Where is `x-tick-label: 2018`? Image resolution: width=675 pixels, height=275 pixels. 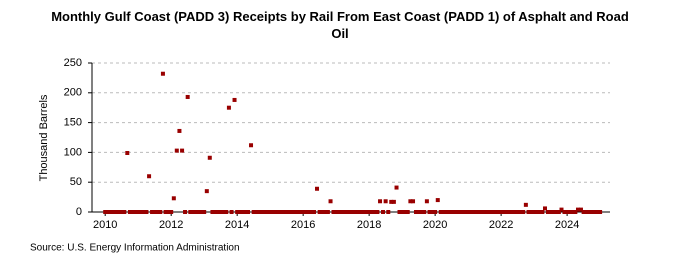
x-tick-label: 2018 is located at coordinates (369, 225).